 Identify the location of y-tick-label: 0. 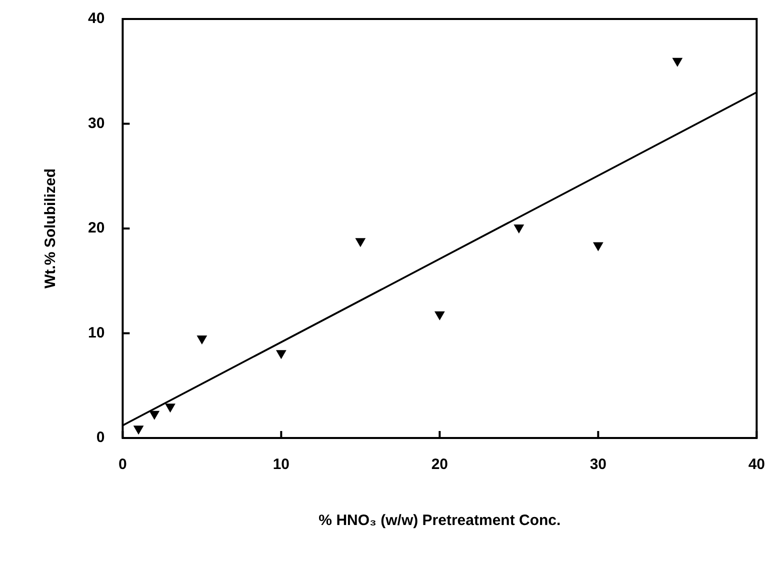
(100, 437).